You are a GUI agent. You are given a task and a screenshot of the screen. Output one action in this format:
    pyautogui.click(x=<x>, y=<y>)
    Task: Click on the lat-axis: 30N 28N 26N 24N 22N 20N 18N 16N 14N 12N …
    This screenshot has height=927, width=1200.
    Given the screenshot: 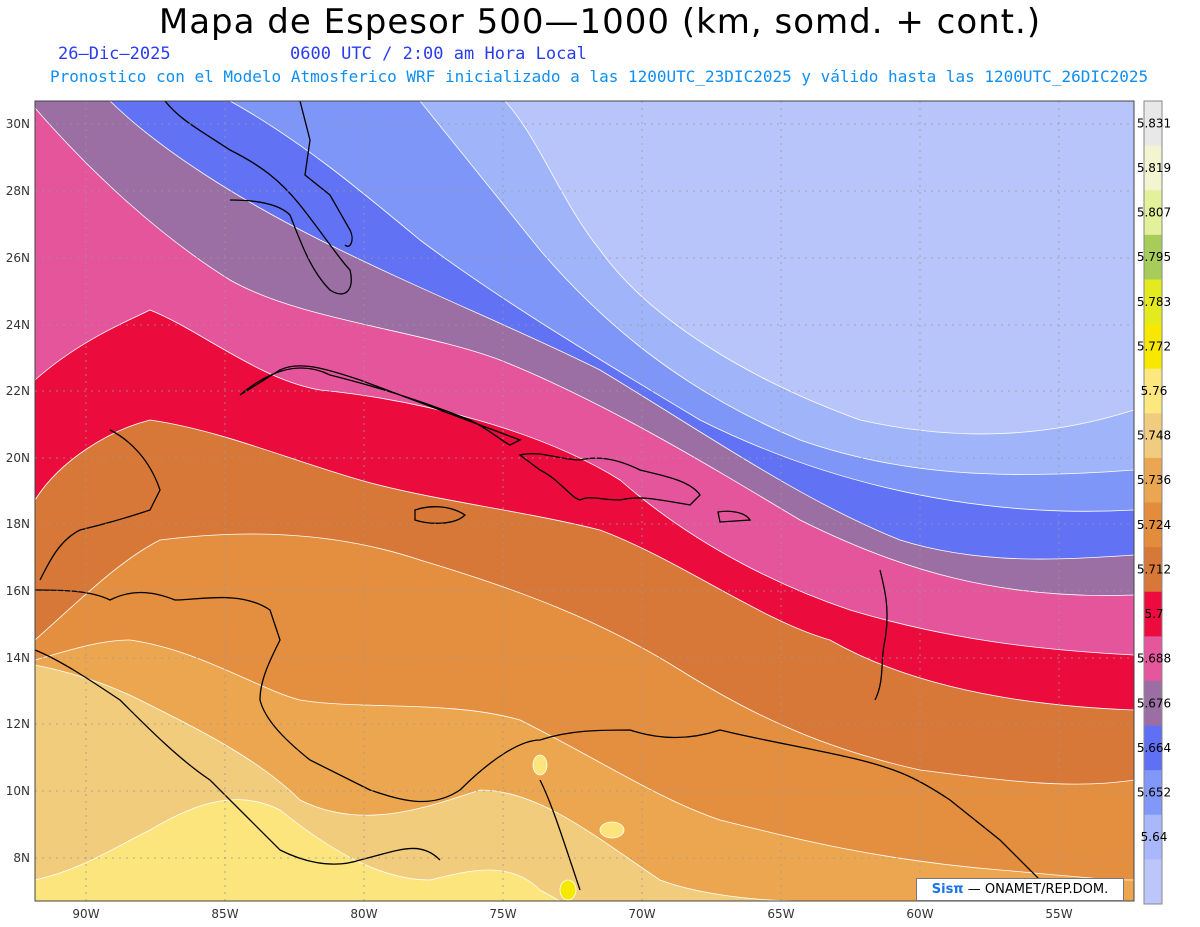 What is the action you would take?
    pyautogui.click(x=18, y=491)
    